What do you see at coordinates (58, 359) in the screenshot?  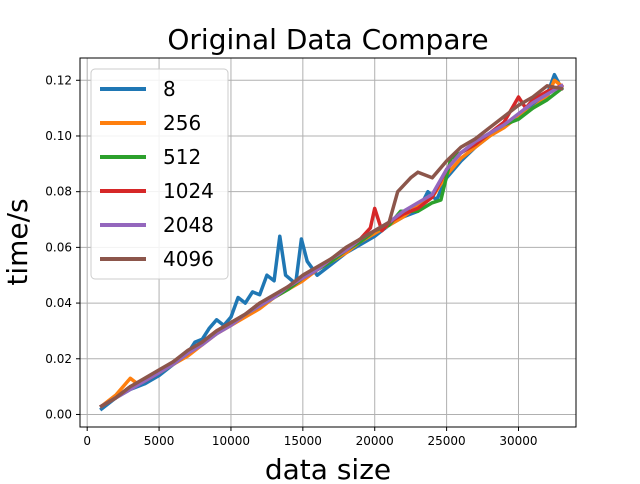 I see `y-tick-label: 0.02` at bounding box center [58, 359].